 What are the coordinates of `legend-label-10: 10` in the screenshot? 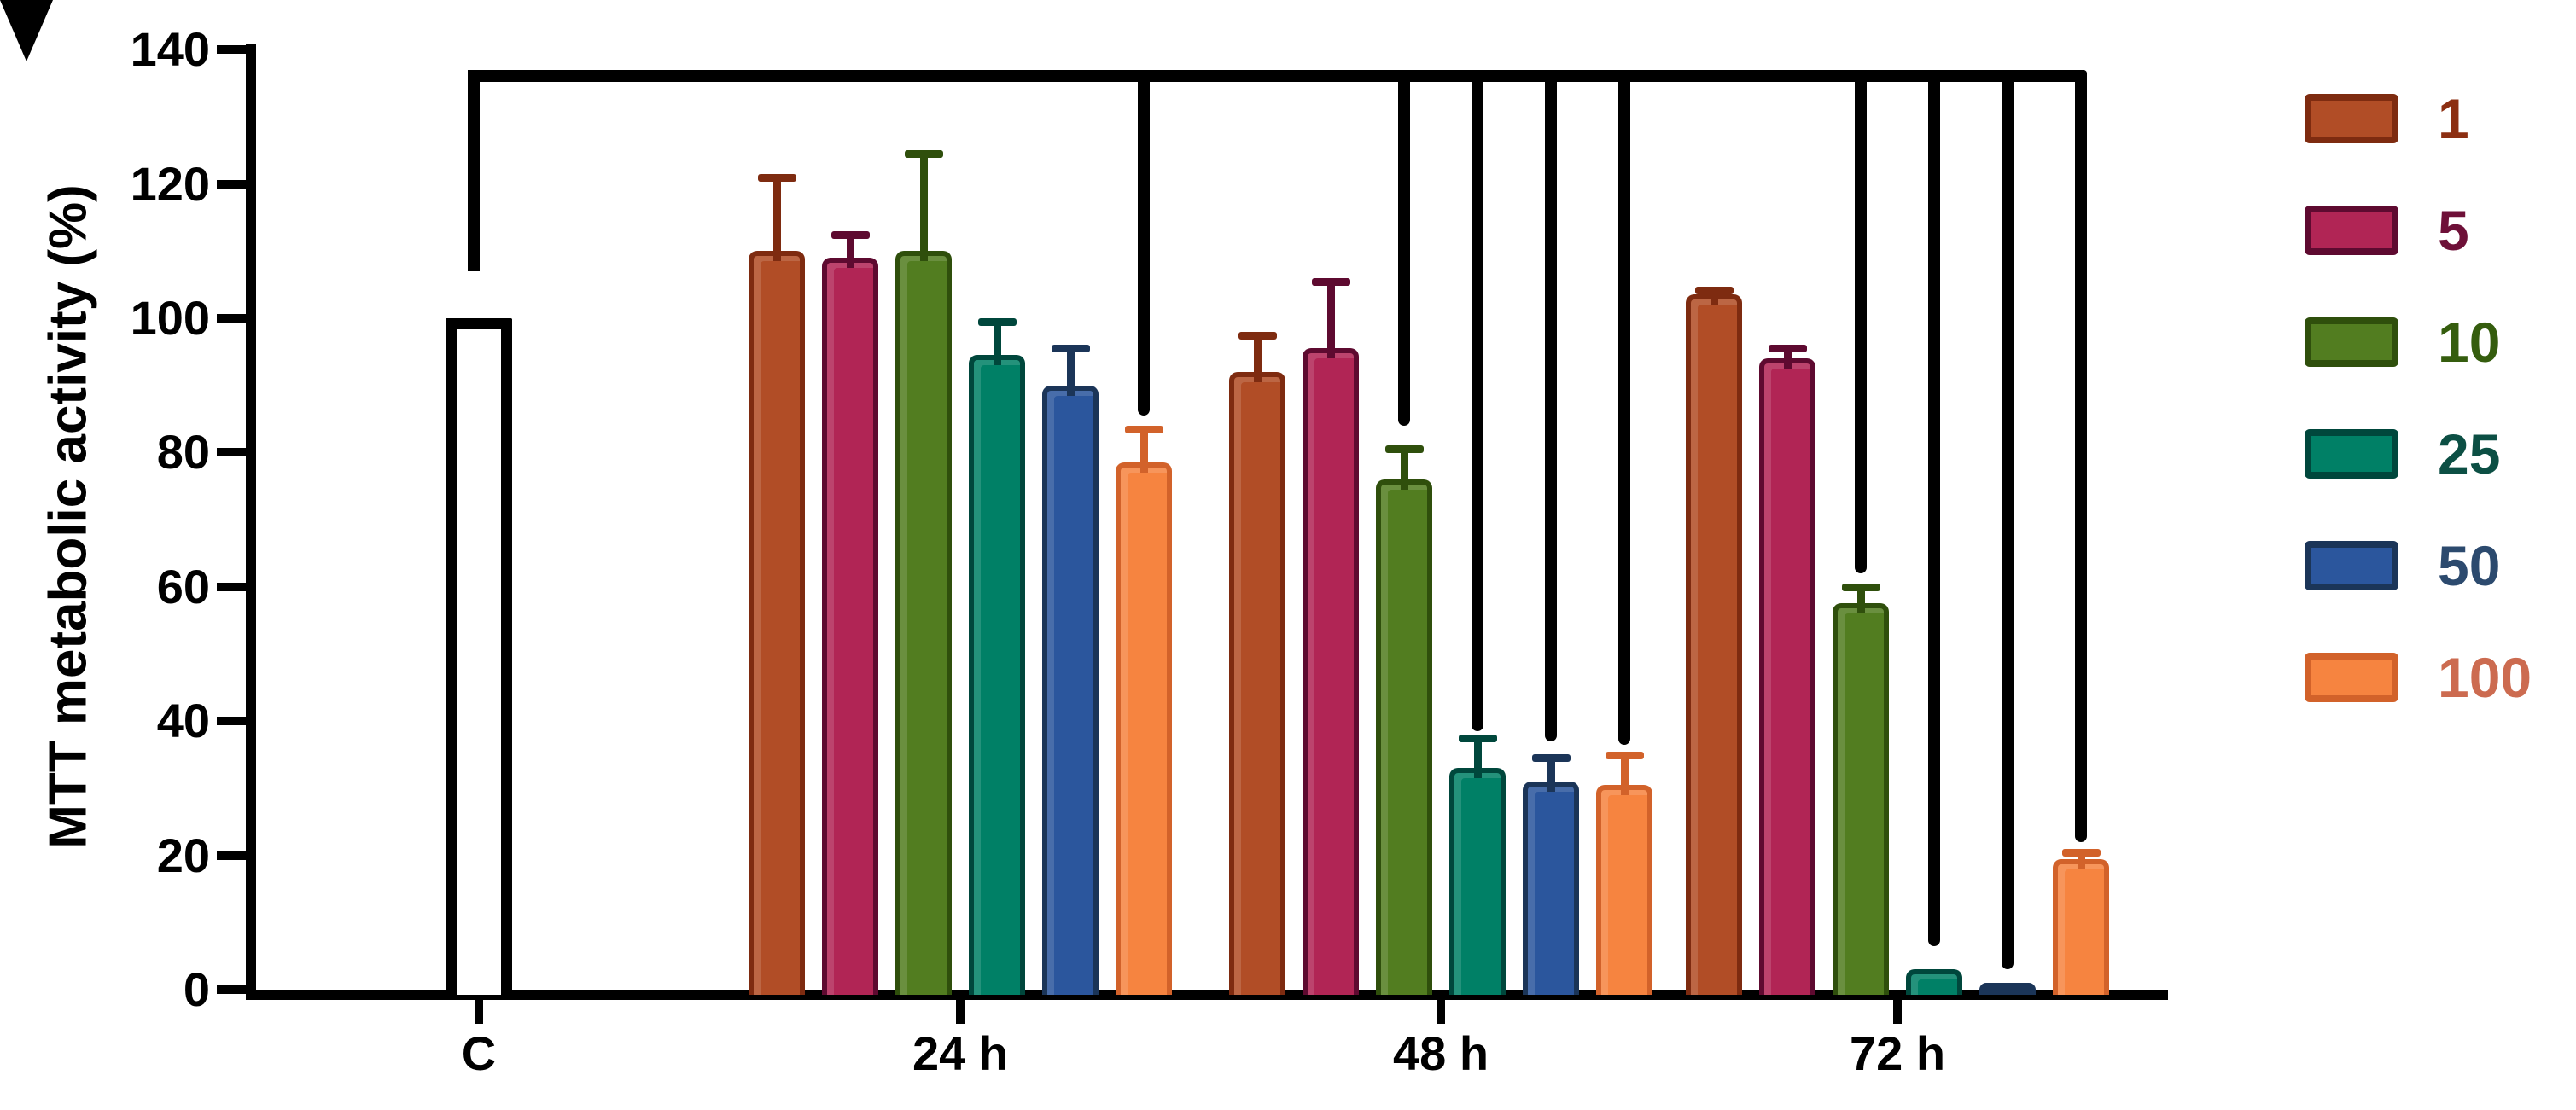 It's located at (2469, 342).